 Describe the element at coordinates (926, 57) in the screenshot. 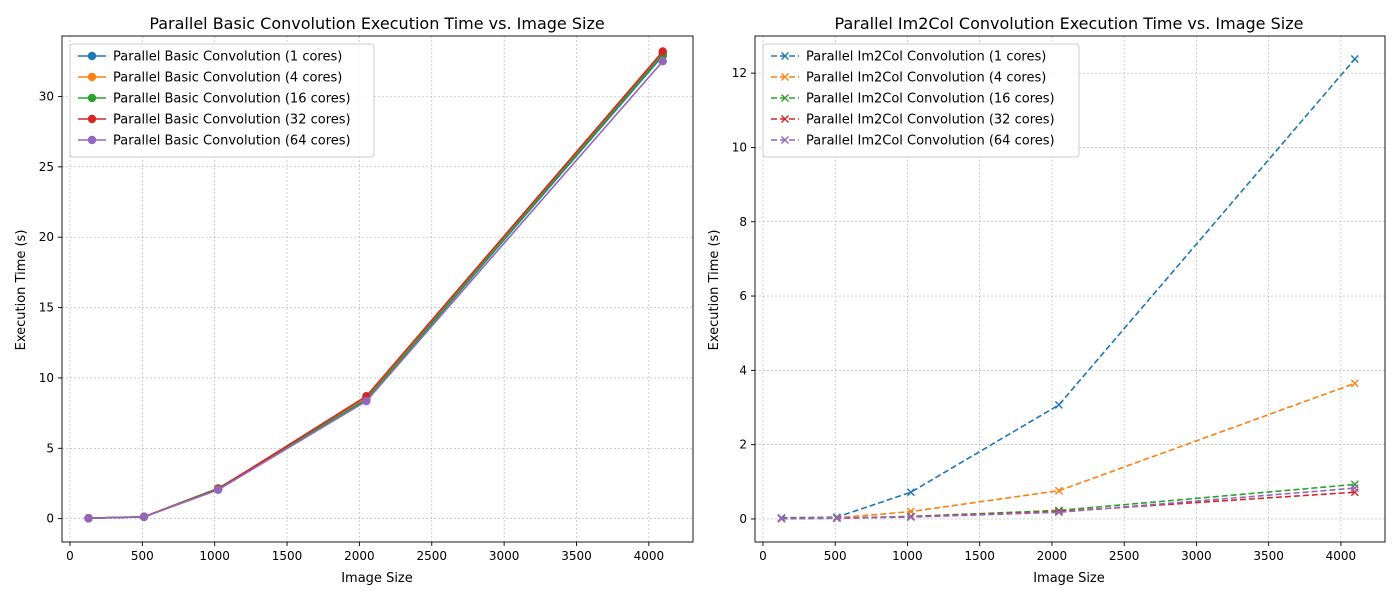

I see `legend-label: Parallel Im2Col Convolution (1 cores)` at that location.